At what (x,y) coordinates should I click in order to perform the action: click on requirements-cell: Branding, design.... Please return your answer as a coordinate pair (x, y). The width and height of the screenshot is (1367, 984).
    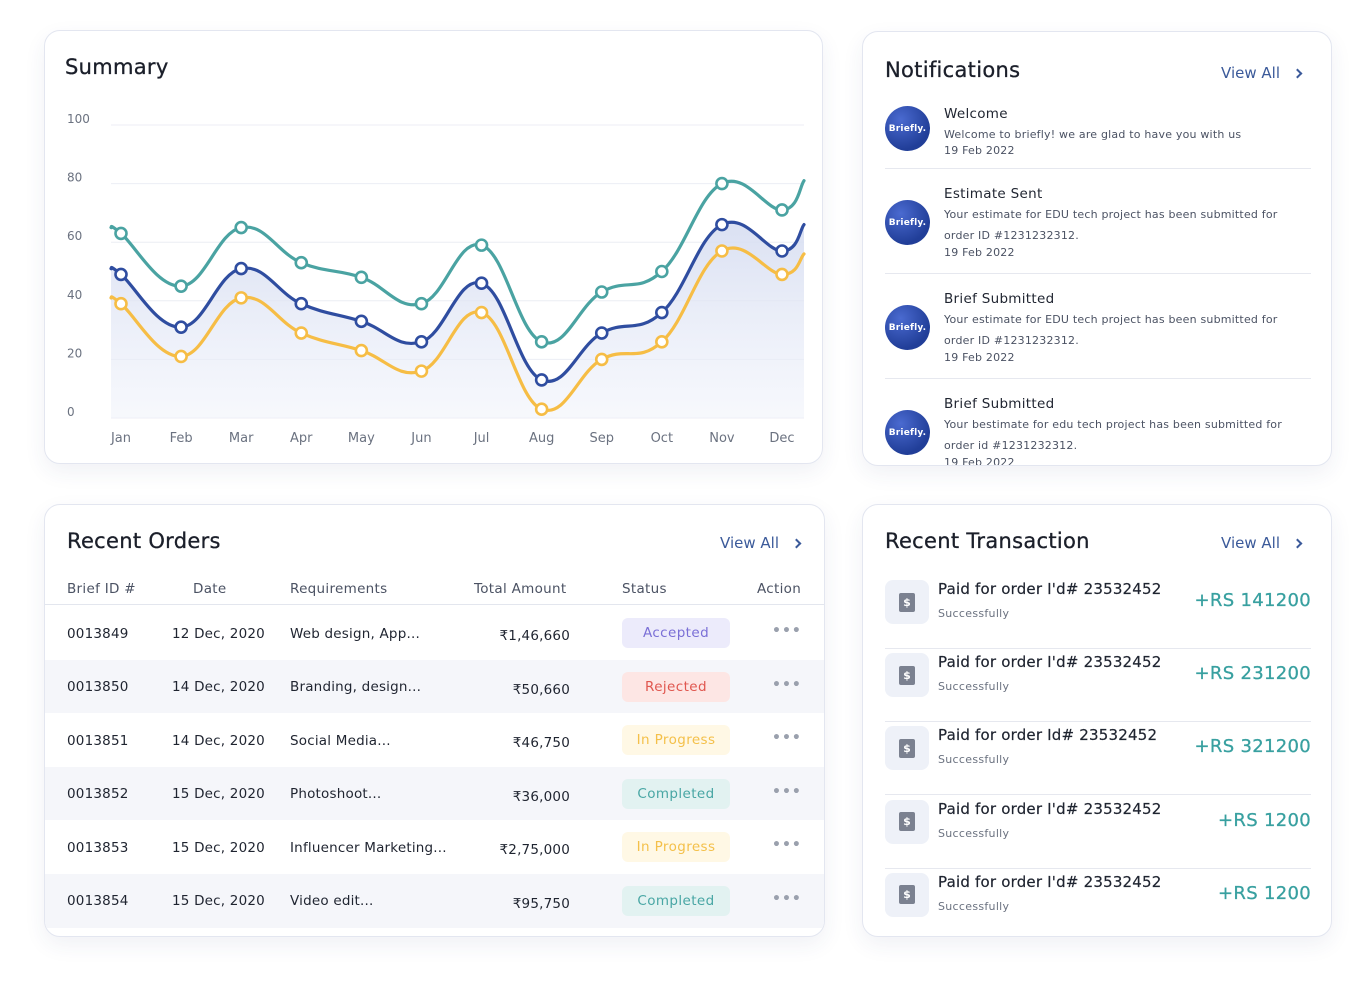
    Looking at the image, I should click on (356, 686).